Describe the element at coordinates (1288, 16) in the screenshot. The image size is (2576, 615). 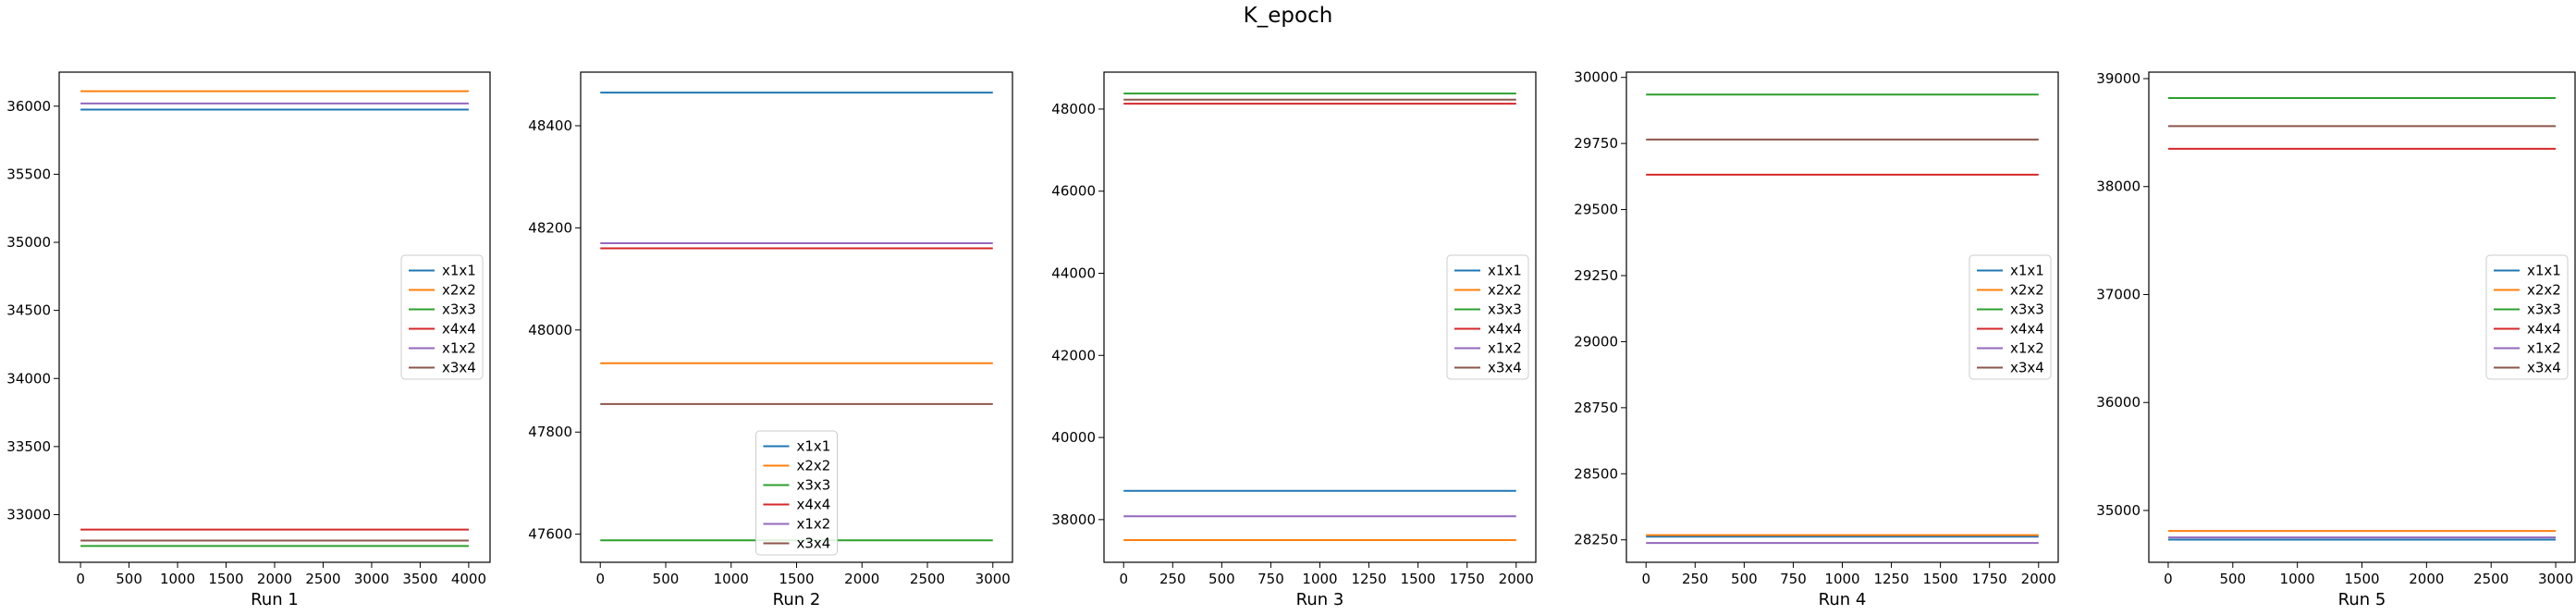
I see `figure-title: K_epoch` at that location.